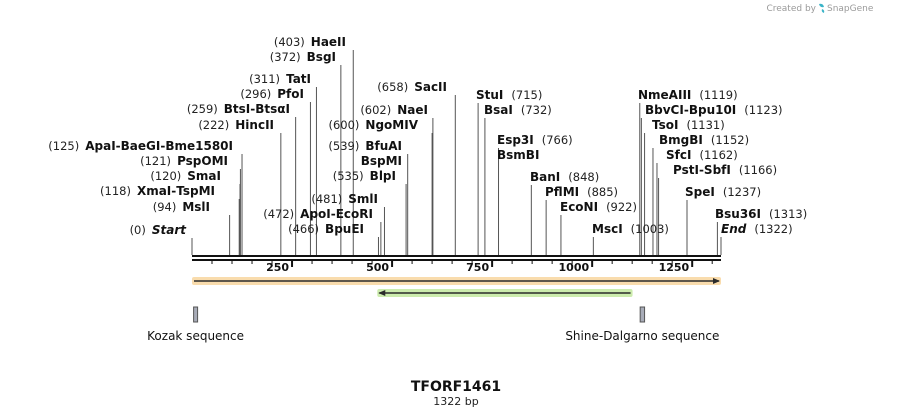 The height and width of the screenshot is (417, 913). What do you see at coordinates (557, 140) in the screenshot?
I see `site-position: (766)` at bounding box center [557, 140].